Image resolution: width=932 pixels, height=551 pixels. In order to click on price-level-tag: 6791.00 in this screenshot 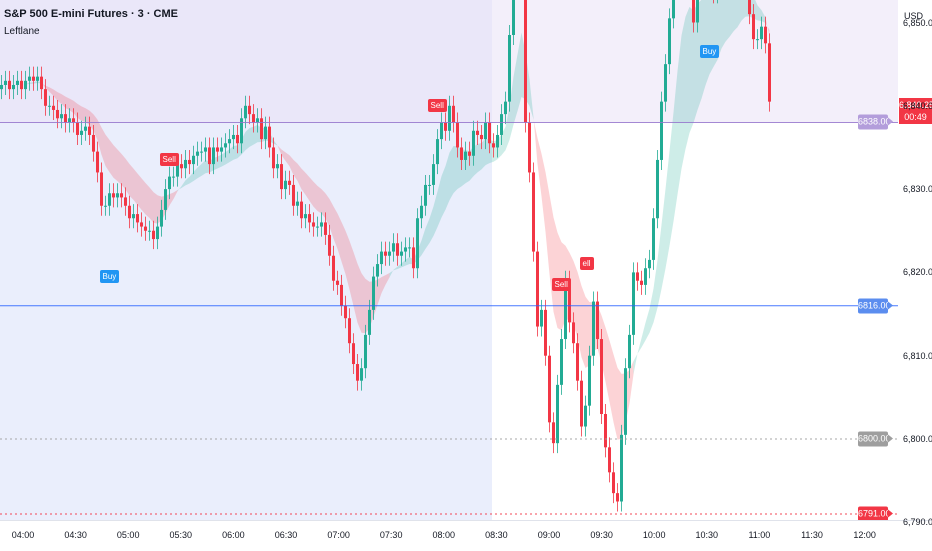, I will do `click(873, 513)`.